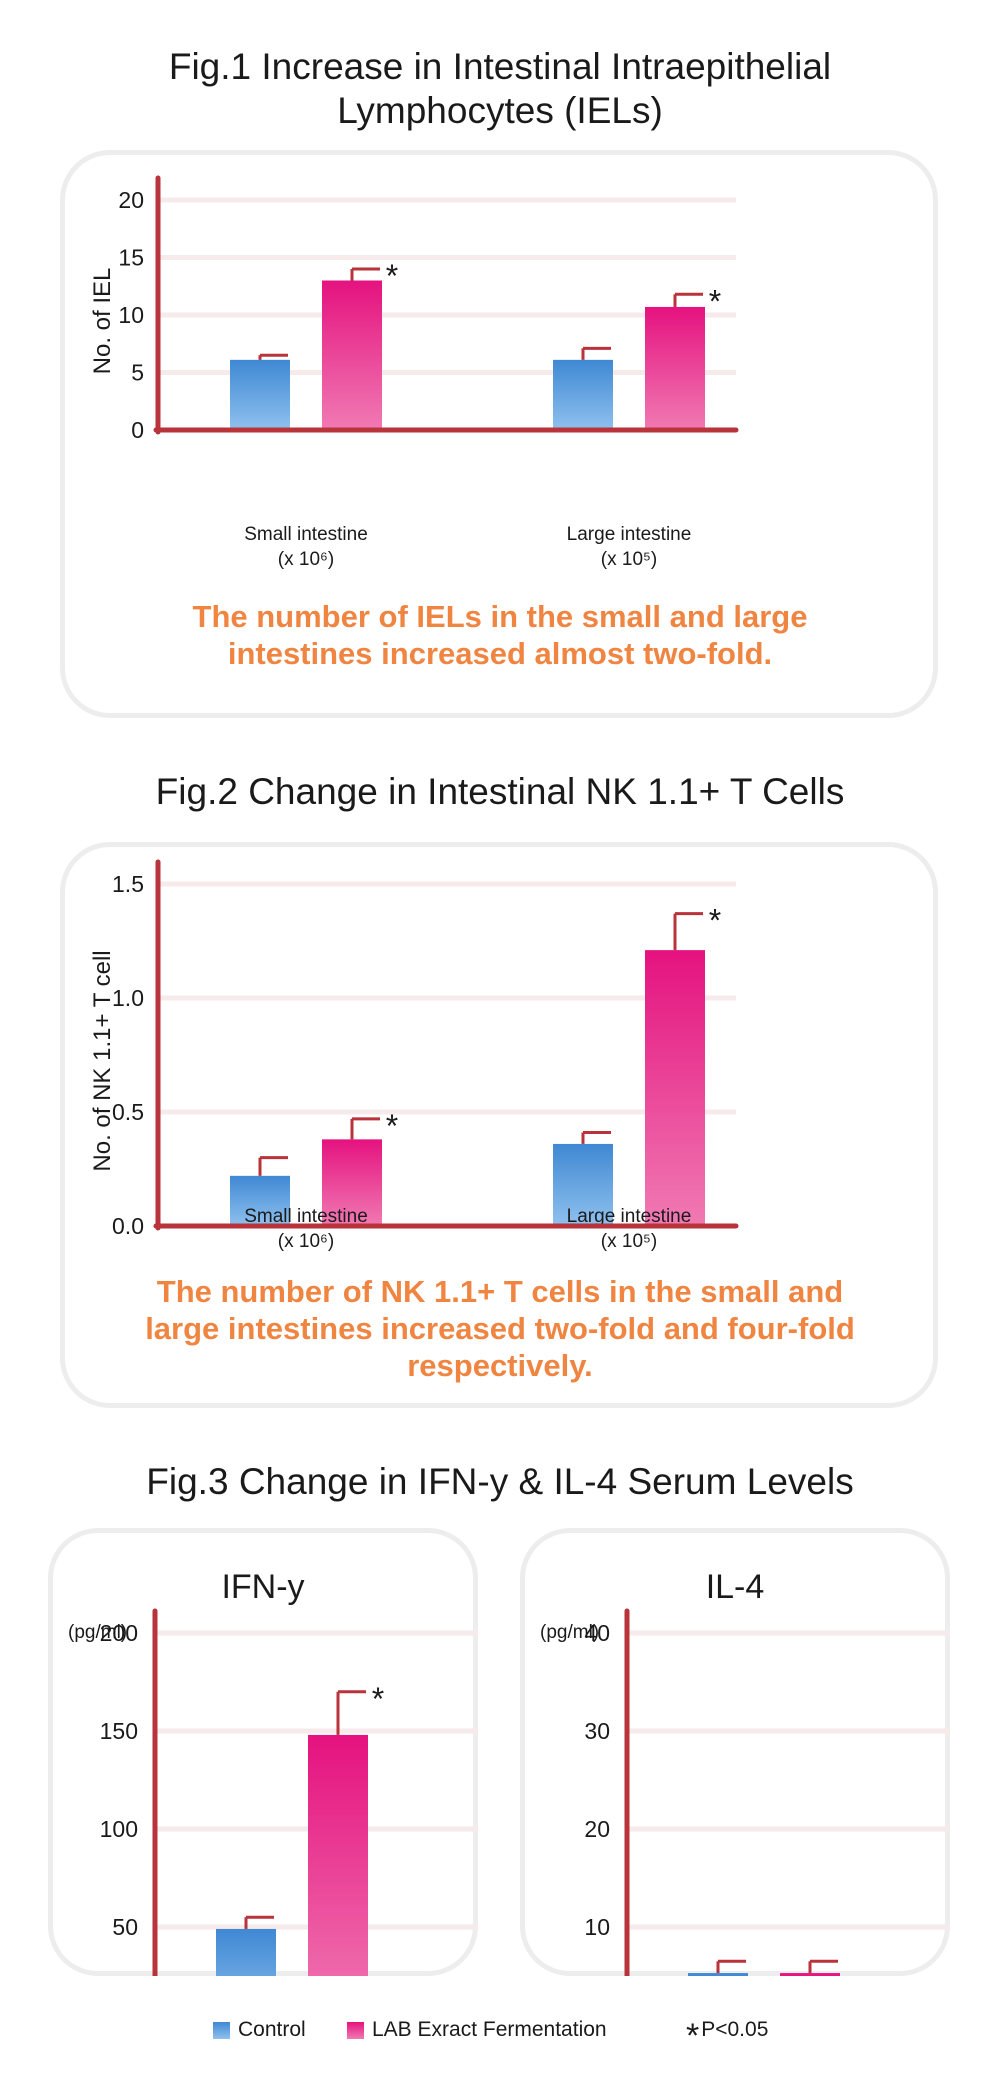 The width and height of the screenshot is (1000, 2090). What do you see at coordinates (119, 1731) in the screenshot?
I see `y-tick-label: 150` at bounding box center [119, 1731].